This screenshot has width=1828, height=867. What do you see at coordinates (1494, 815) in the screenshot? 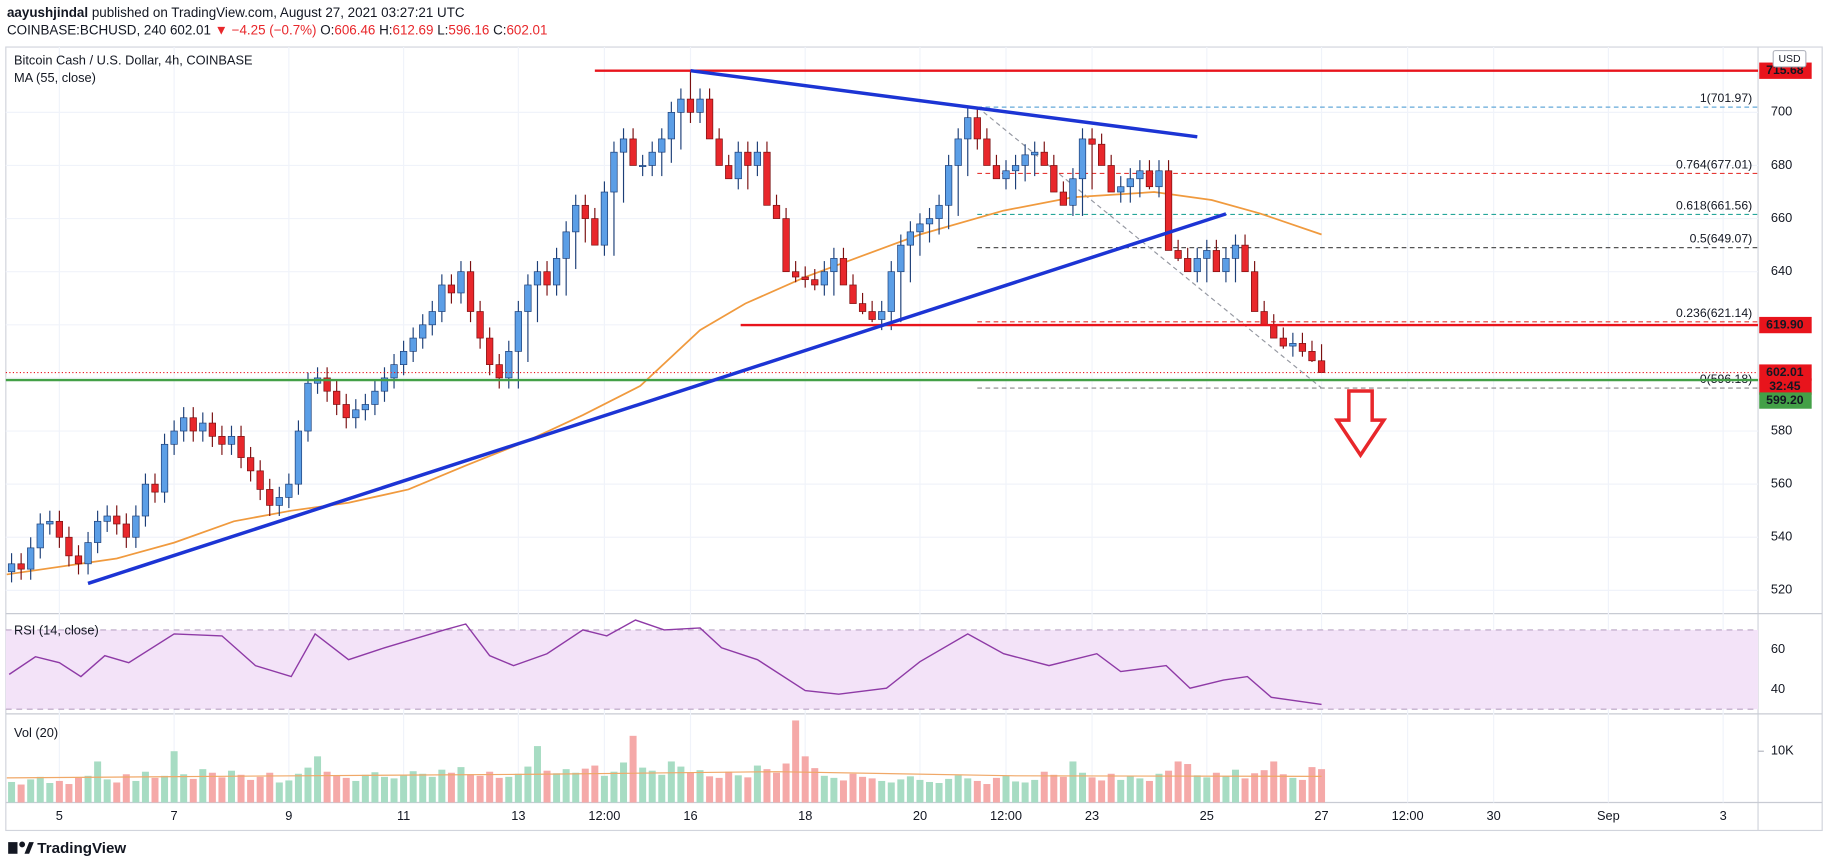
I see `x-tick-label: 30` at bounding box center [1494, 815].